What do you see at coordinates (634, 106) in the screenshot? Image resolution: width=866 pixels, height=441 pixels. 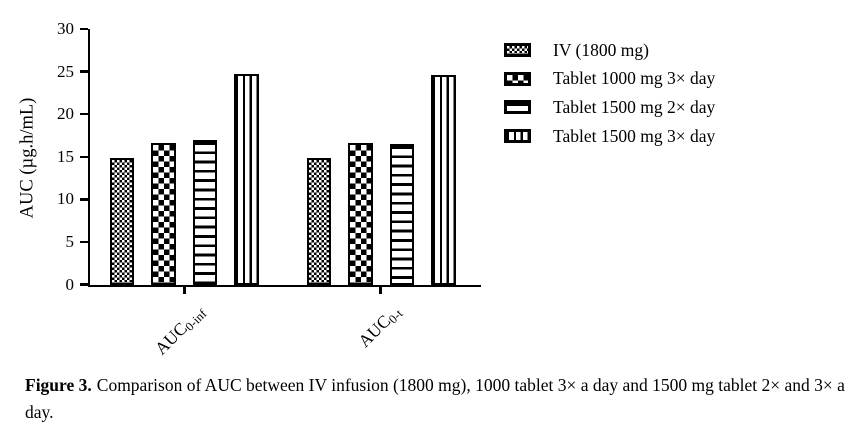 I see `legend-label: Tablet 1500 mg 2× day` at bounding box center [634, 106].